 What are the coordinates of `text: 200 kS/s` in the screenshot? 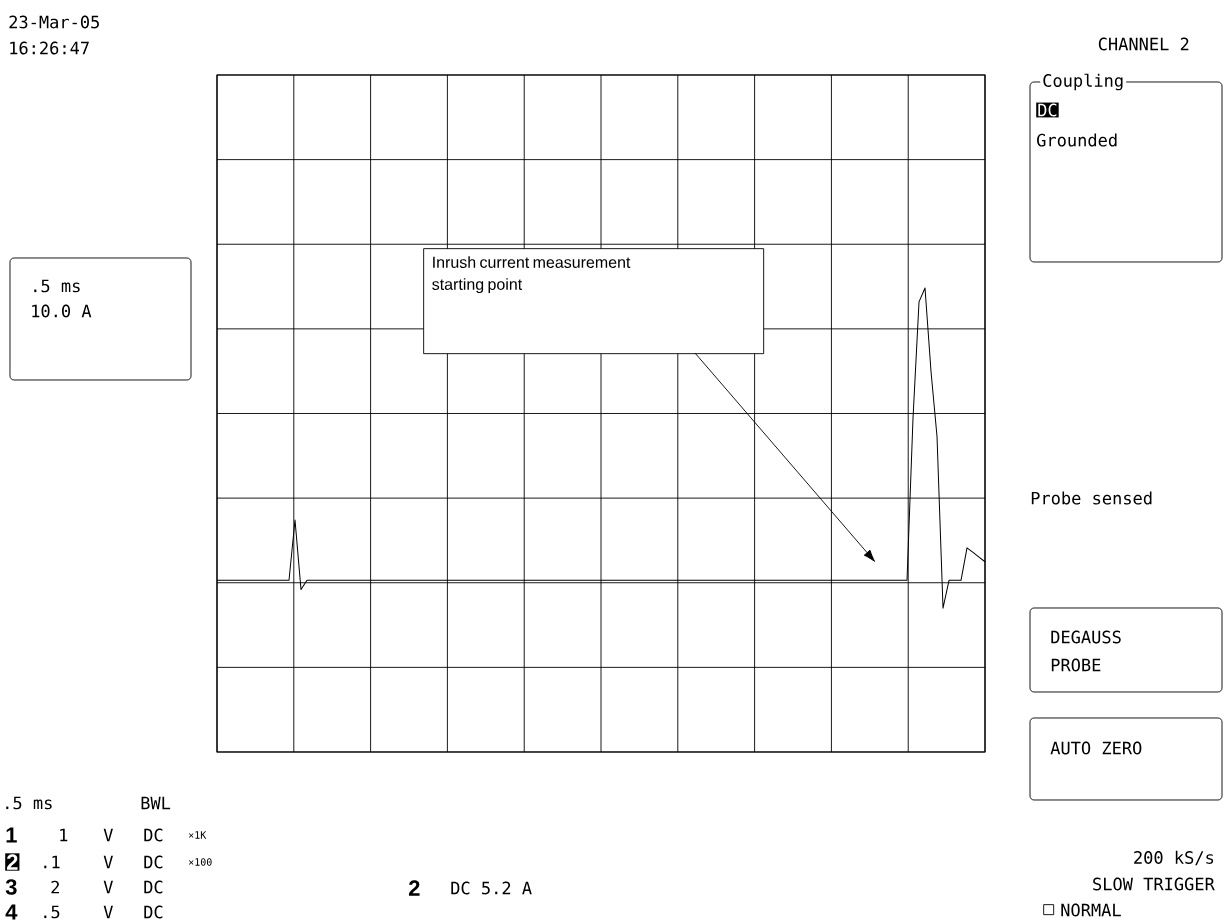 It's located at (1174, 858).